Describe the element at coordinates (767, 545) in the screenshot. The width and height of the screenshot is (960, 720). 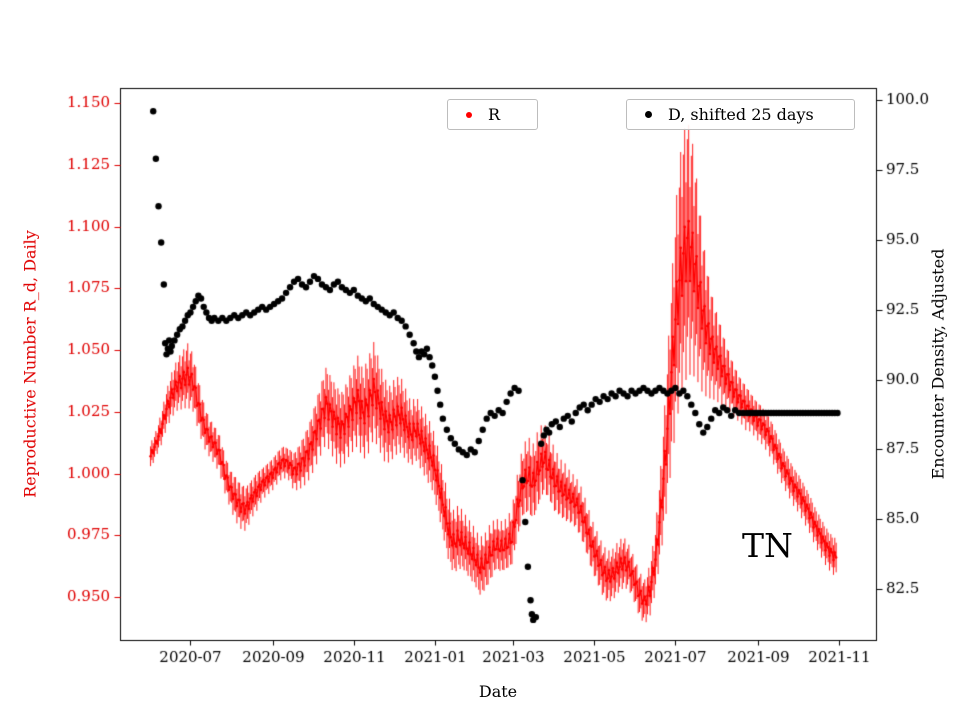
I see `state-annotation: TN` at that location.